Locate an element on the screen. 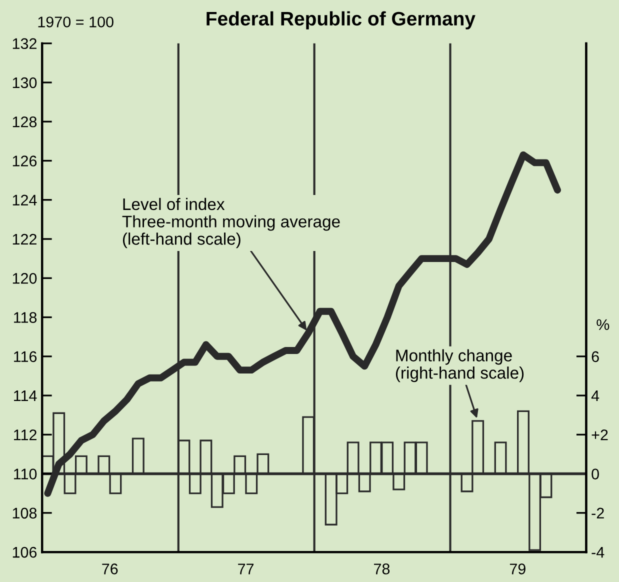 The width and height of the screenshot is (619, 582). y-tick-label: 124 is located at coordinates (24, 200).